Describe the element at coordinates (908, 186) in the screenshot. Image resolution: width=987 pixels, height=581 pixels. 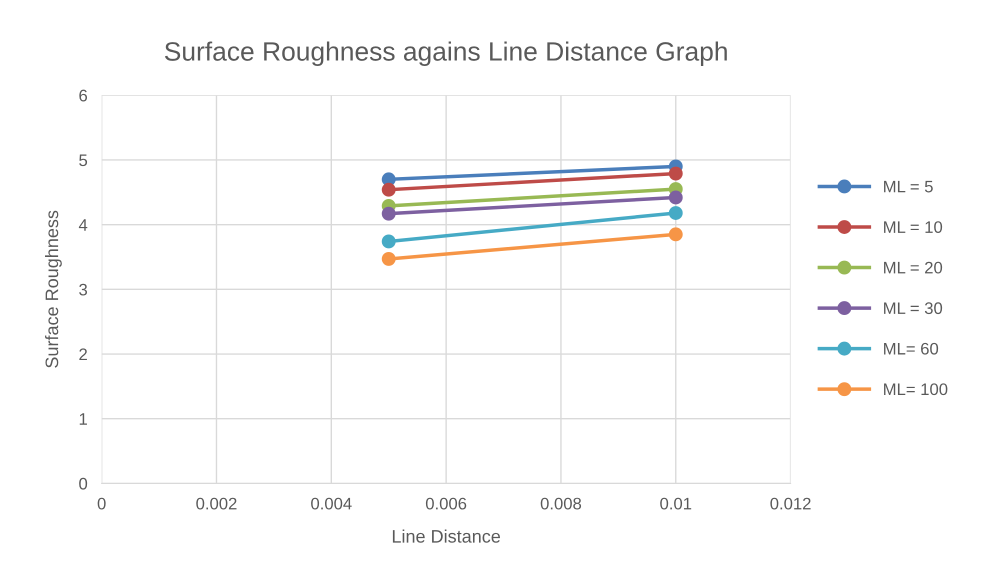
I see `legend-label: ML = 5` at that location.